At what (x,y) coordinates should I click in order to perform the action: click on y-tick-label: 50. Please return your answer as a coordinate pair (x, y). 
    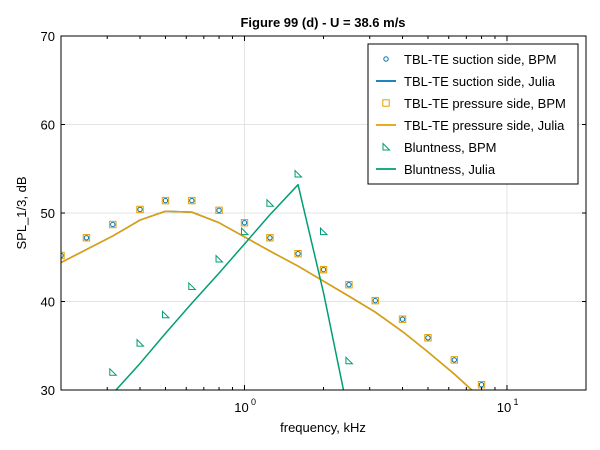
    Looking at the image, I should click on (48, 213).